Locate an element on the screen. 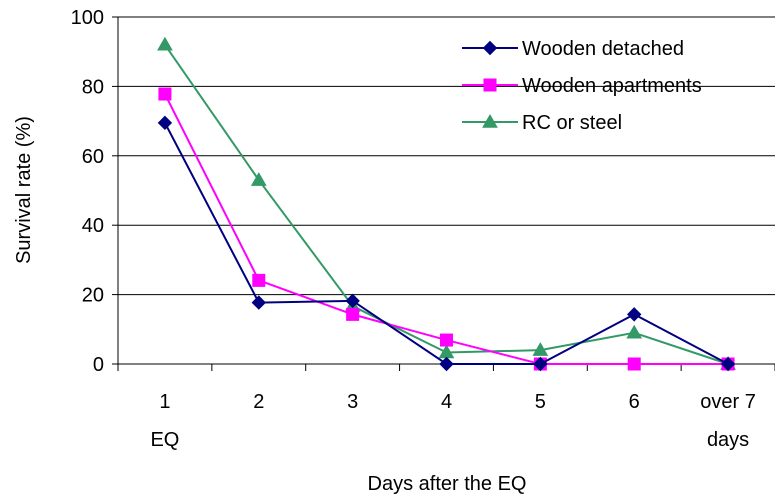  x-tick-sublabel-6: days is located at coordinates (728, 440).